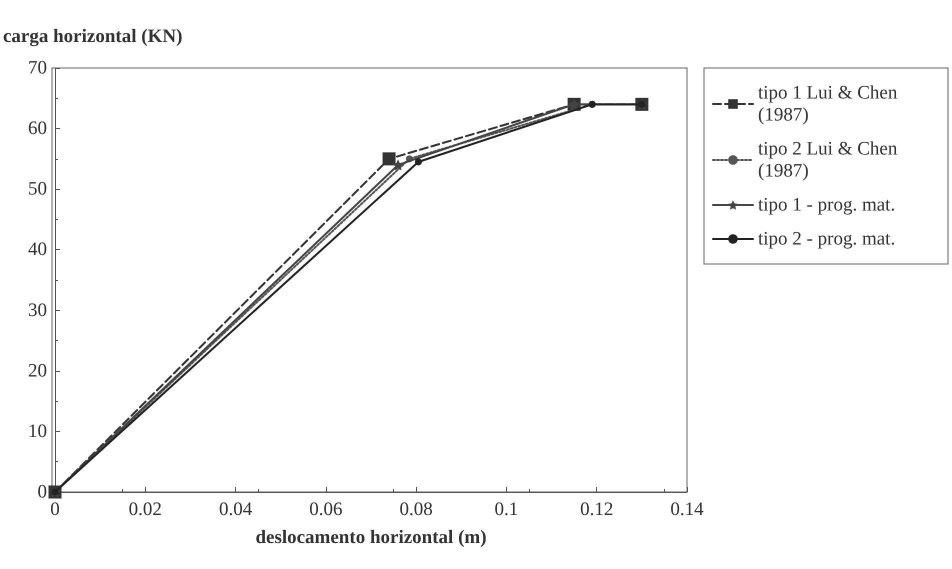 The image size is (952, 569). Describe the element at coordinates (325, 509) in the screenshot. I see `x-tick-label: 0.06` at that location.